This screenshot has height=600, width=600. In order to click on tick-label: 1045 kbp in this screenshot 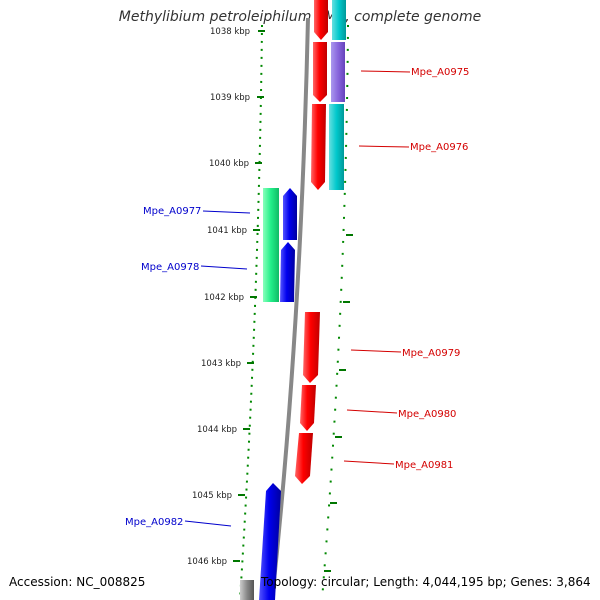, I will do `click(212, 496)`.